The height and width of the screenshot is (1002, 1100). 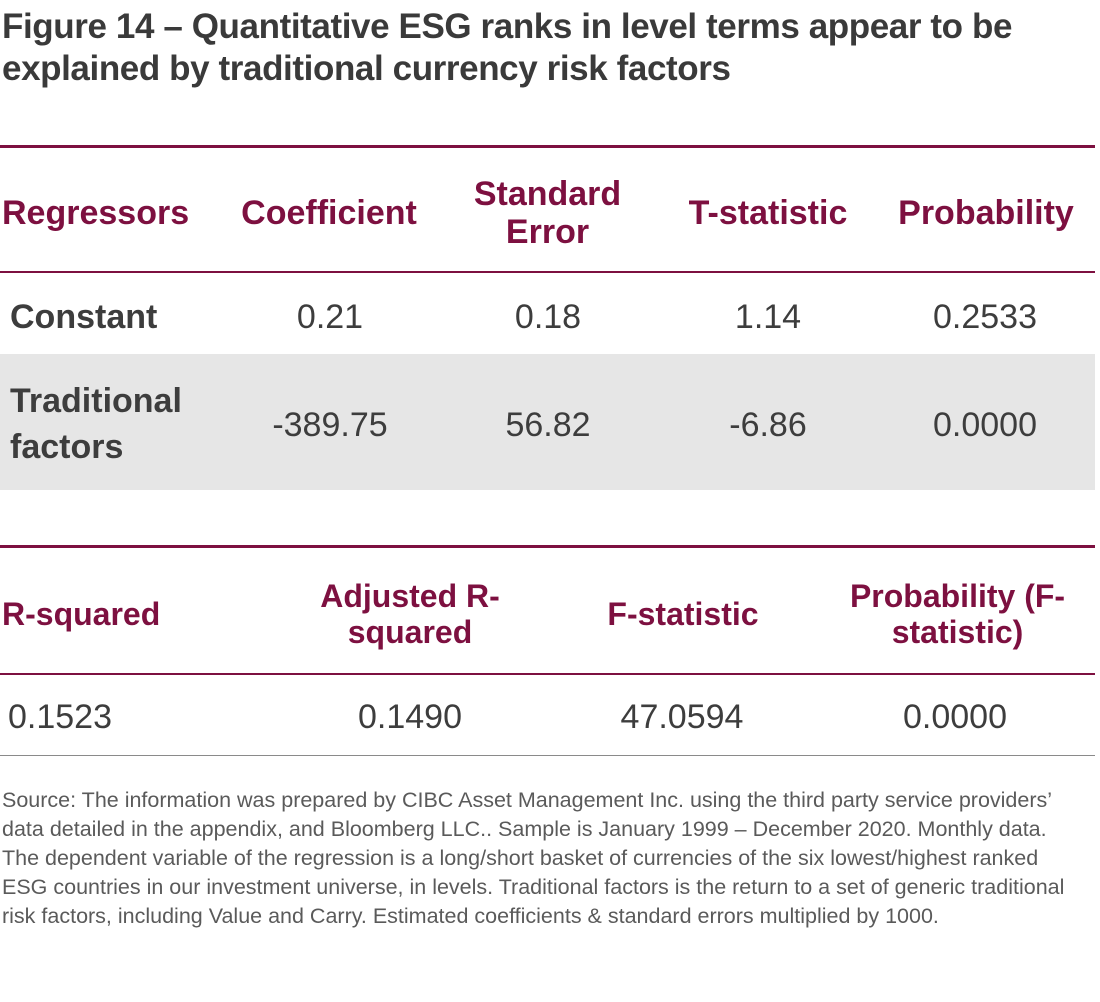 What do you see at coordinates (96, 424) in the screenshot?
I see `row-label-traditional-factors: Traditional factors` at bounding box center [96, 424].